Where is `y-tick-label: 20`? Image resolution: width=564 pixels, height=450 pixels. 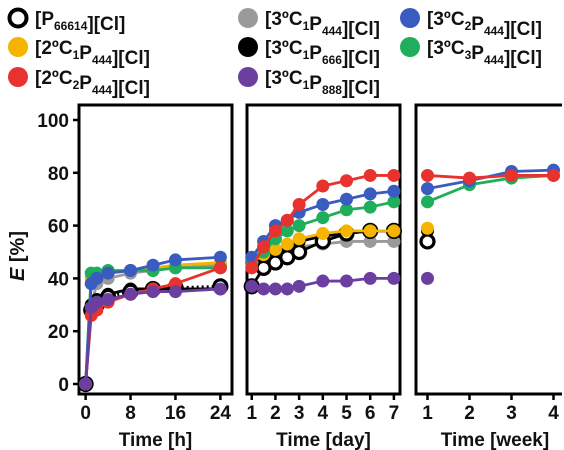
y-tick-label: 20 is located at coordinates (58, 332).